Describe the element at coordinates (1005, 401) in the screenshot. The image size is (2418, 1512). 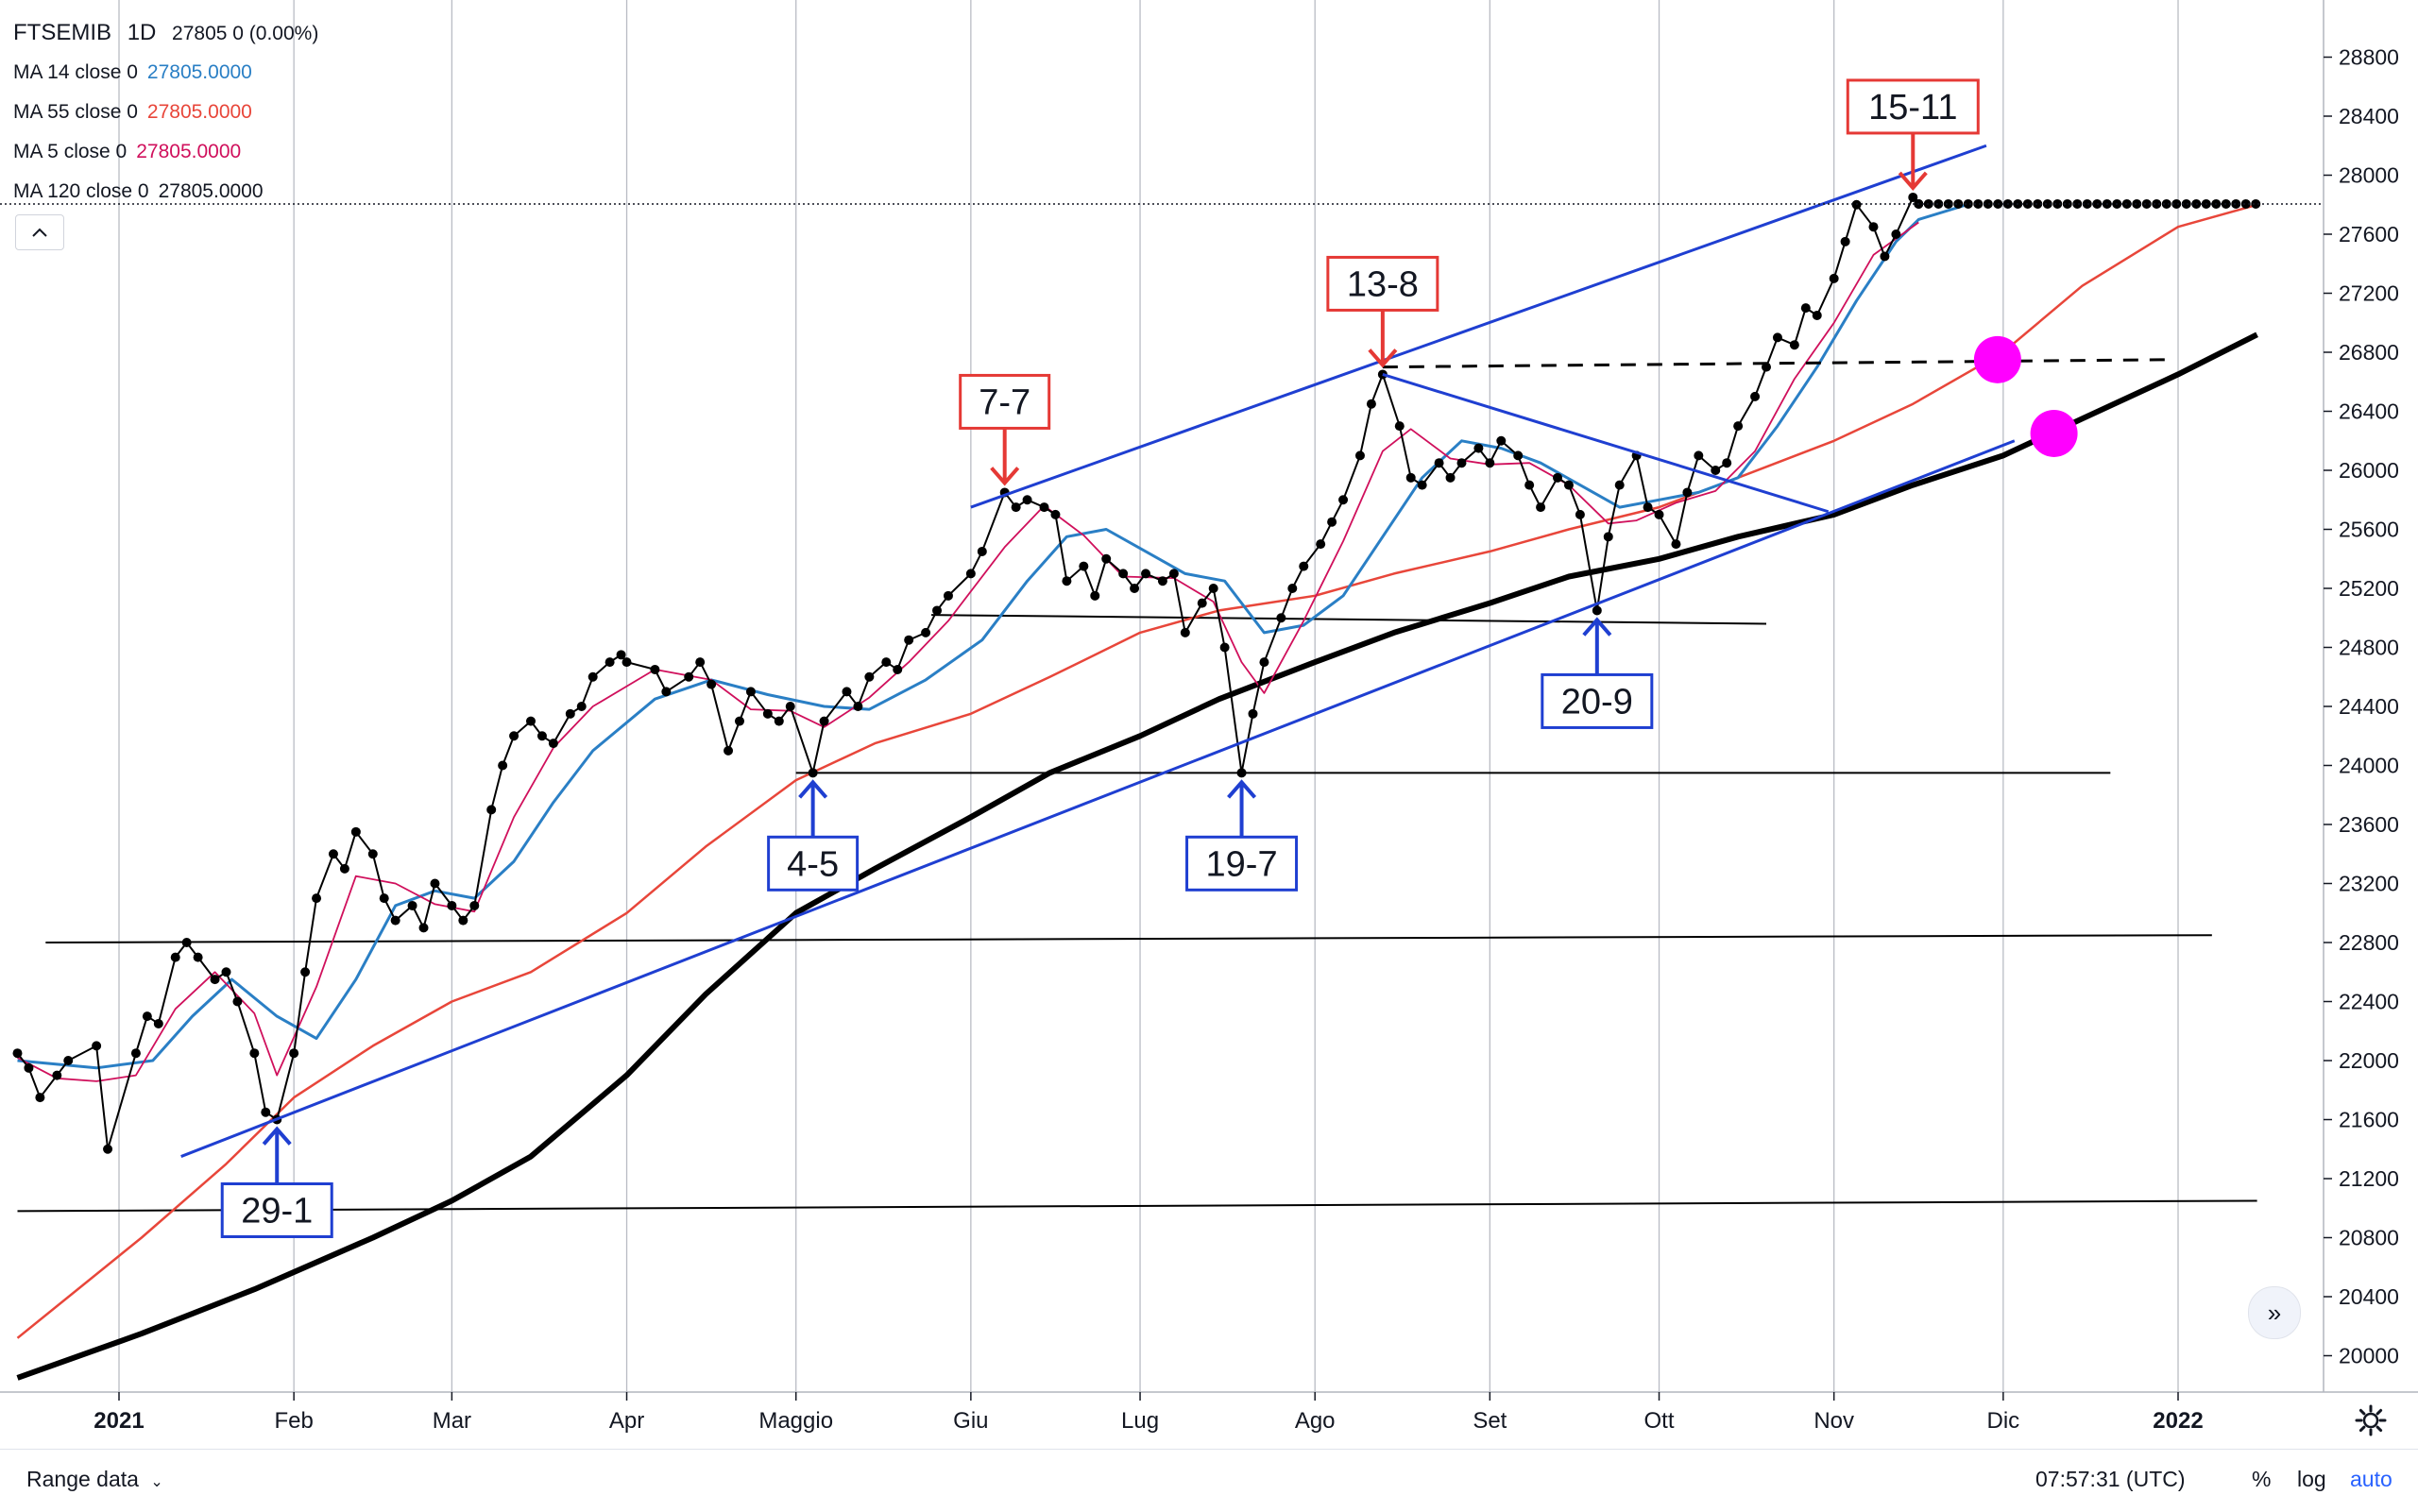
I see `annotation-box` at that location.